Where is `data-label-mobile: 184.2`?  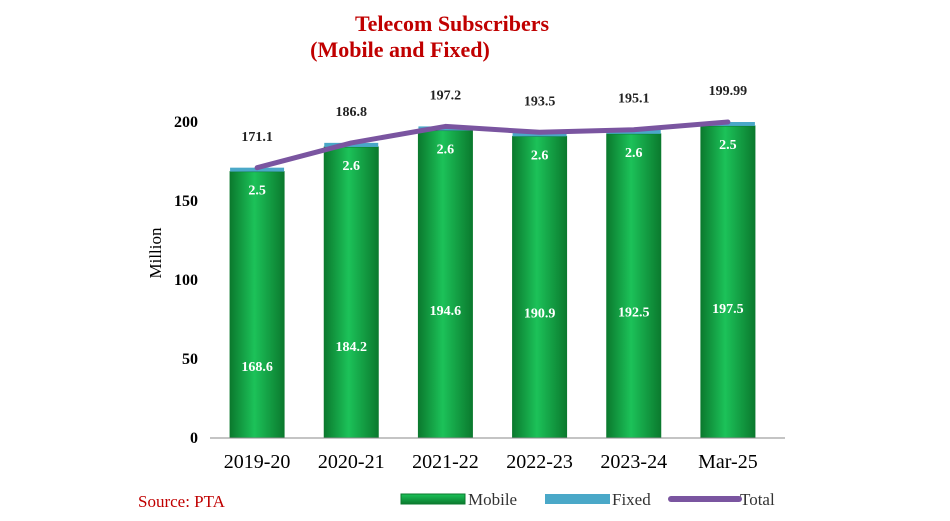
data-label-mobile: 184.2 is located at coordinates (352, 347).